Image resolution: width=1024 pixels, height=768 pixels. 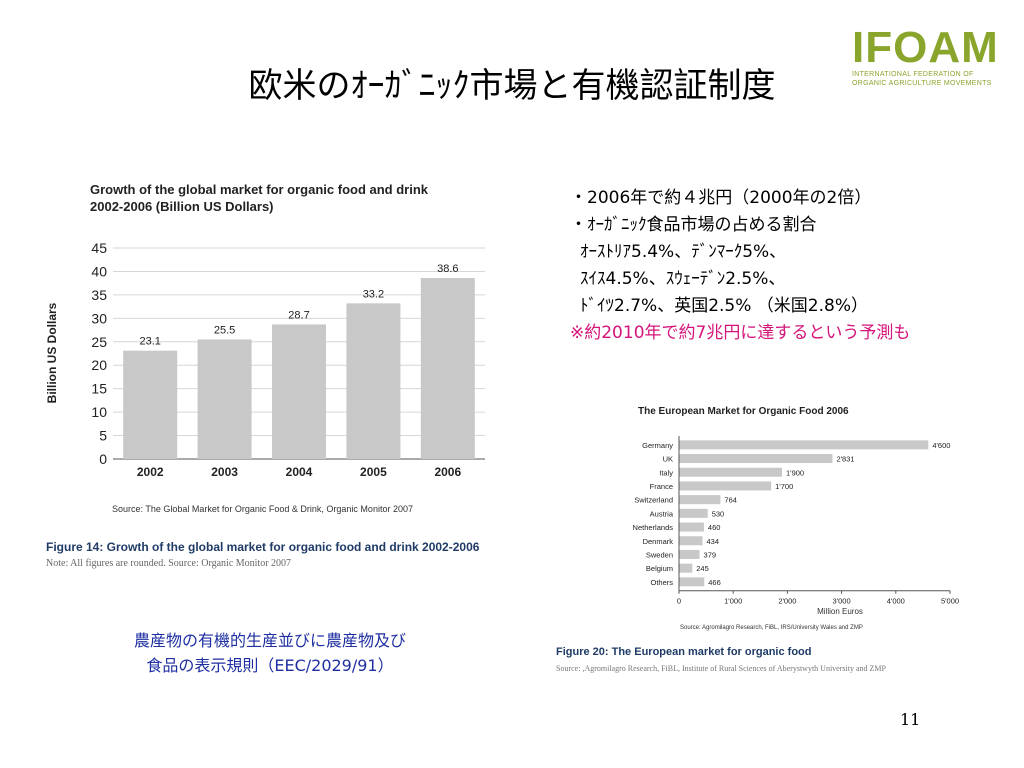 I want to click on category-label: Netherlands, so click(x=653, y=527).